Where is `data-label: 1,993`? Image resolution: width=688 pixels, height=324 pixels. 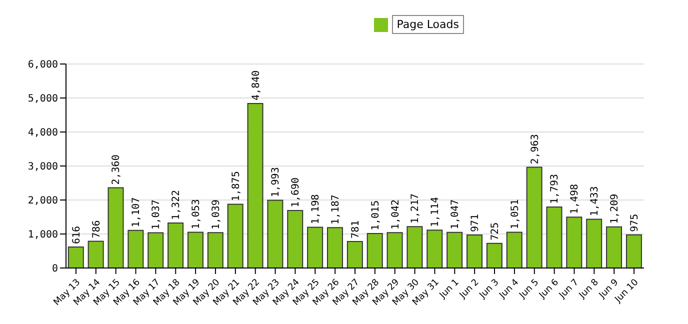
data-label: 1,993 is located at coordinates (276, 182).